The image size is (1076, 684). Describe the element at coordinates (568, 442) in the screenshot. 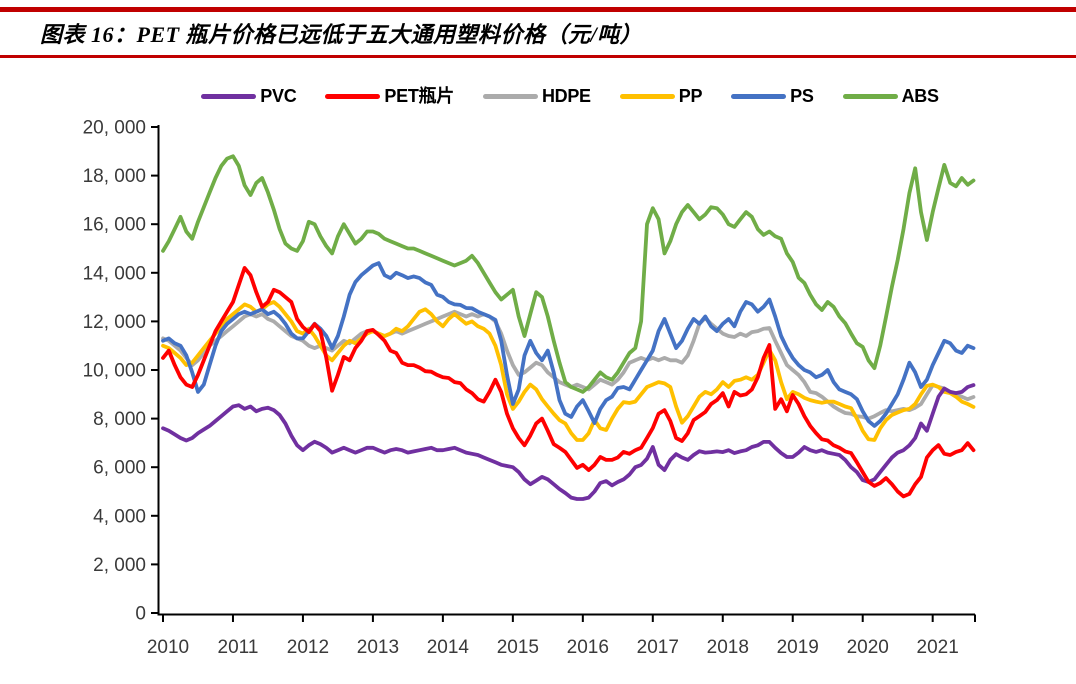

I see `series-line-PVC` at that location.